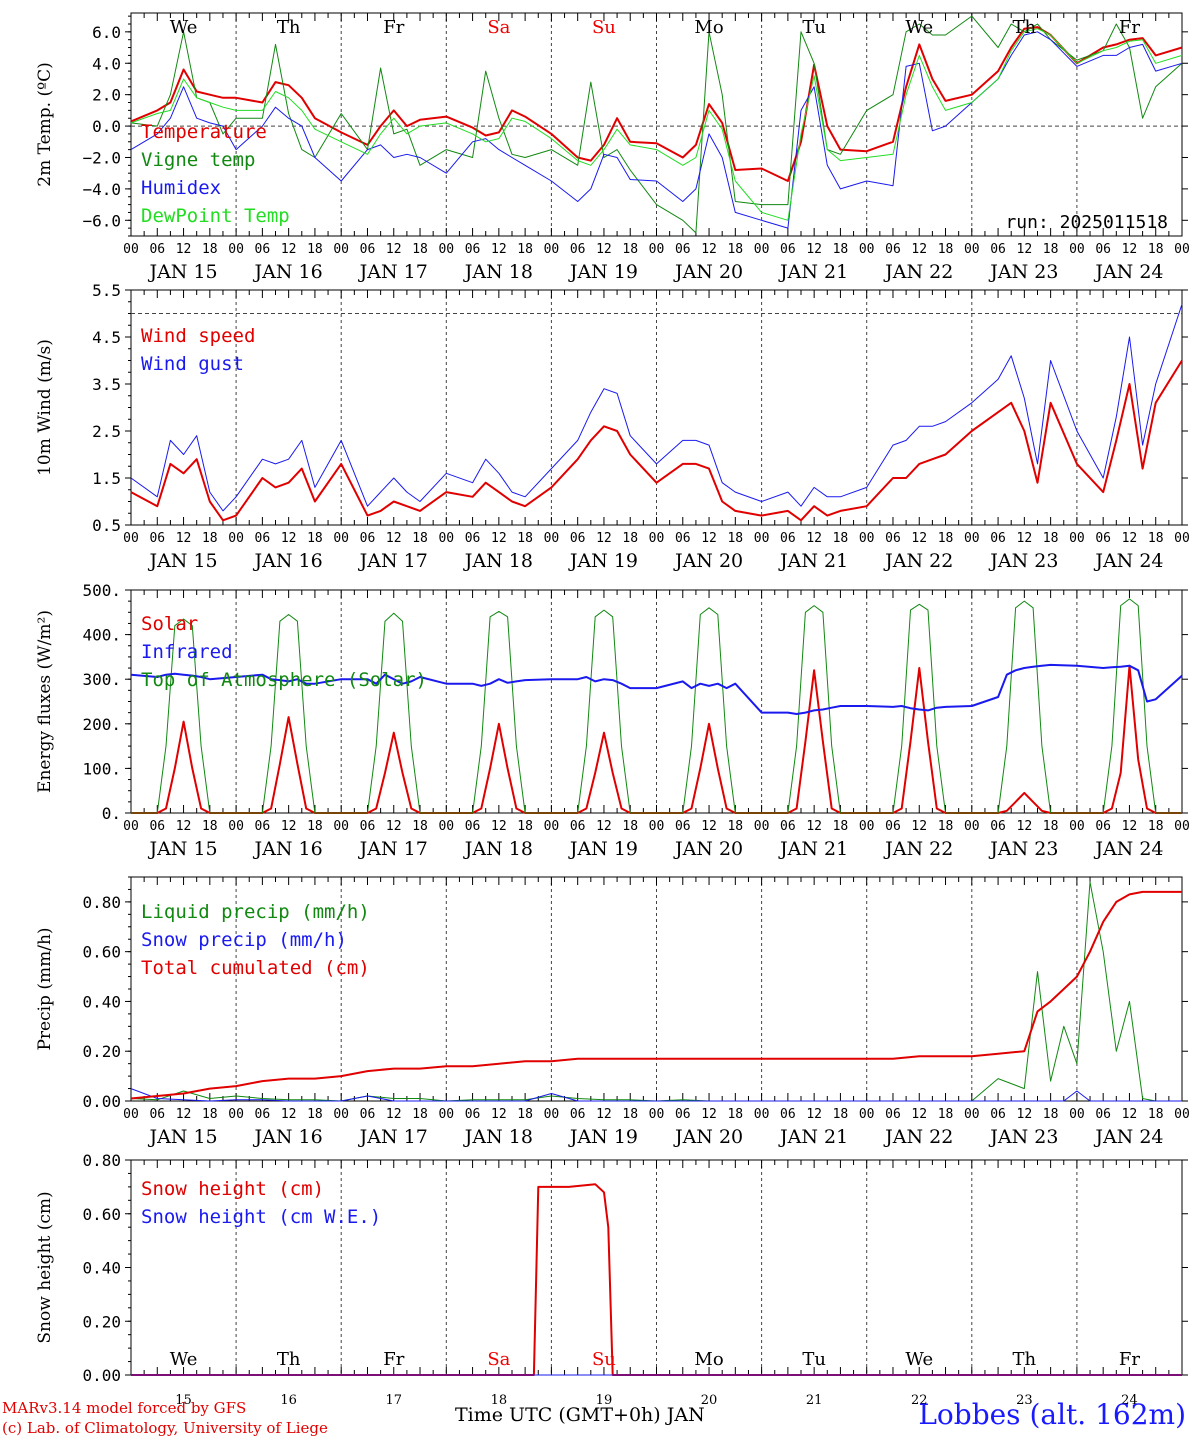 The width and height of the screenshot is (1194, 1440). I want to click on wind-date-label: JAN 19, so click(603, 561).